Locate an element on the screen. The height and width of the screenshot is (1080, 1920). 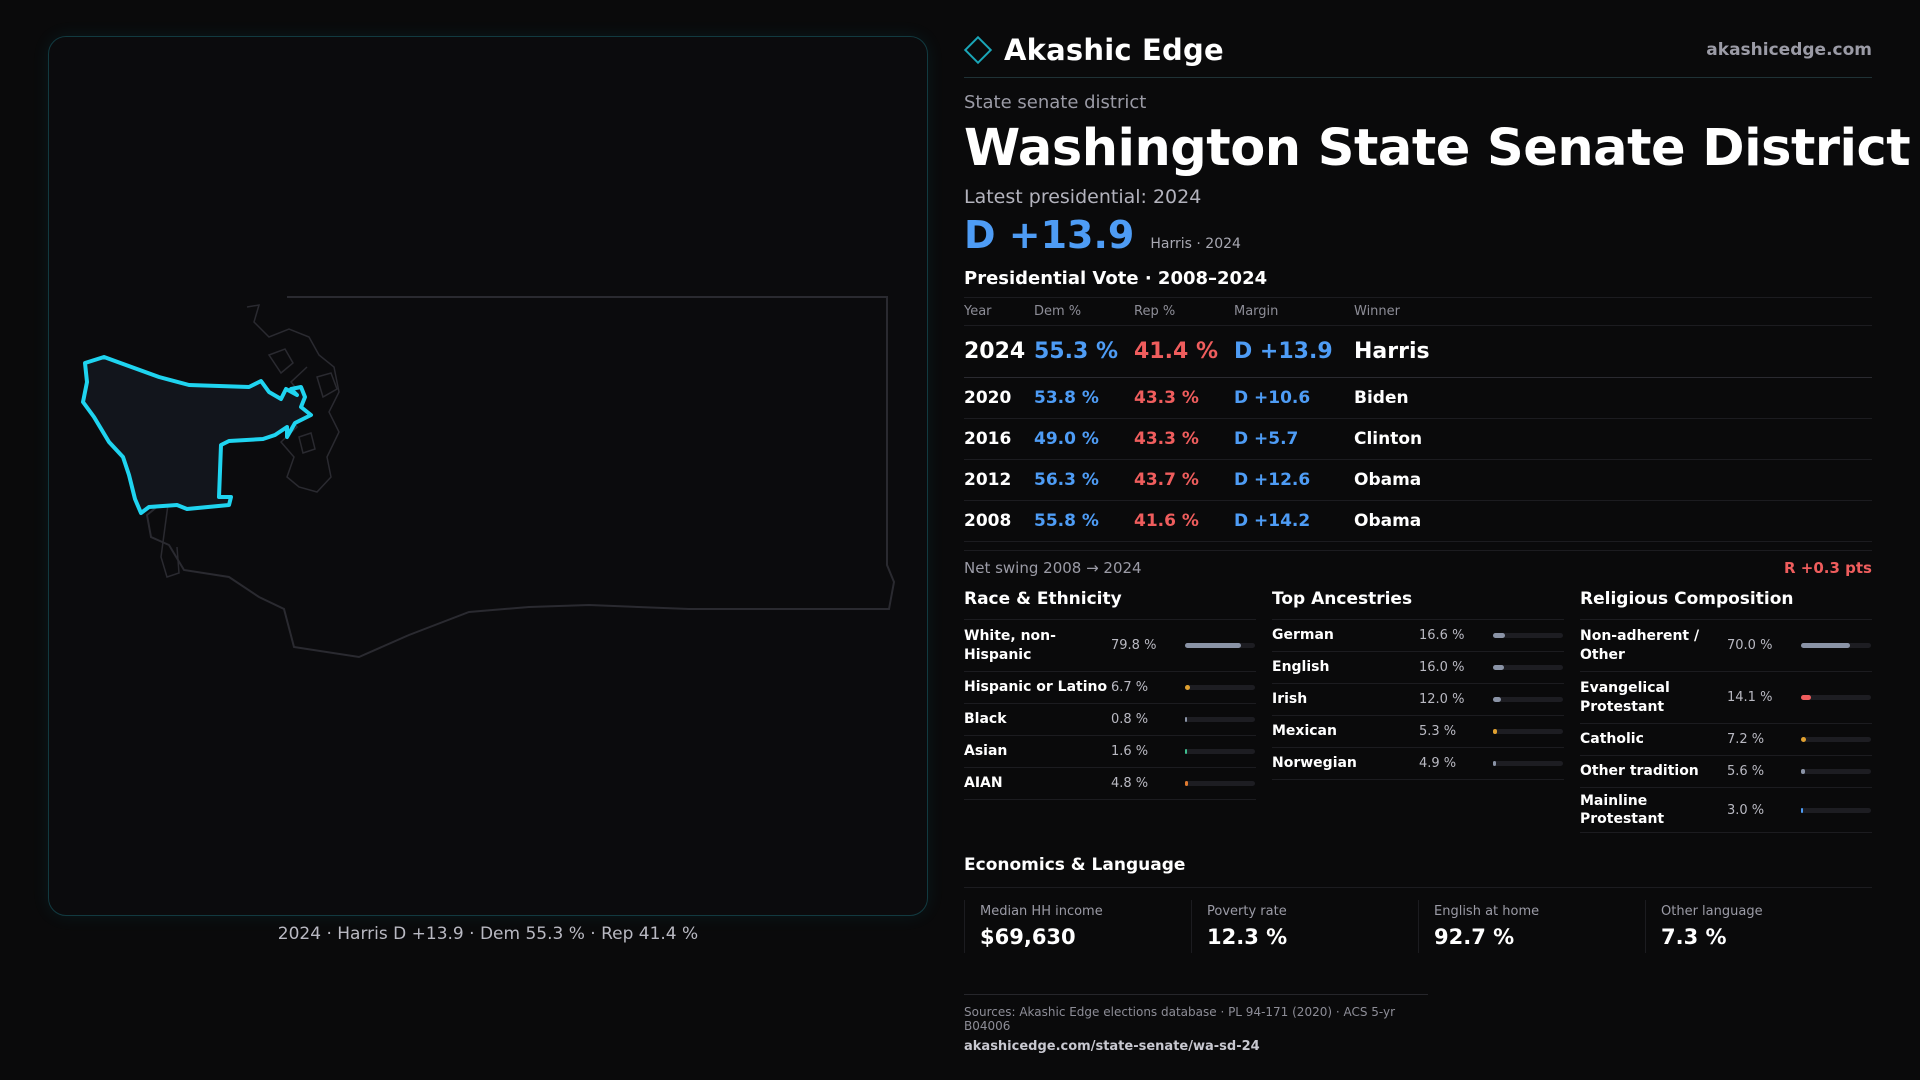
page-link: akashicedge.com/state-senate/wa-sd-24 is located at coordinates (1112, 1046).